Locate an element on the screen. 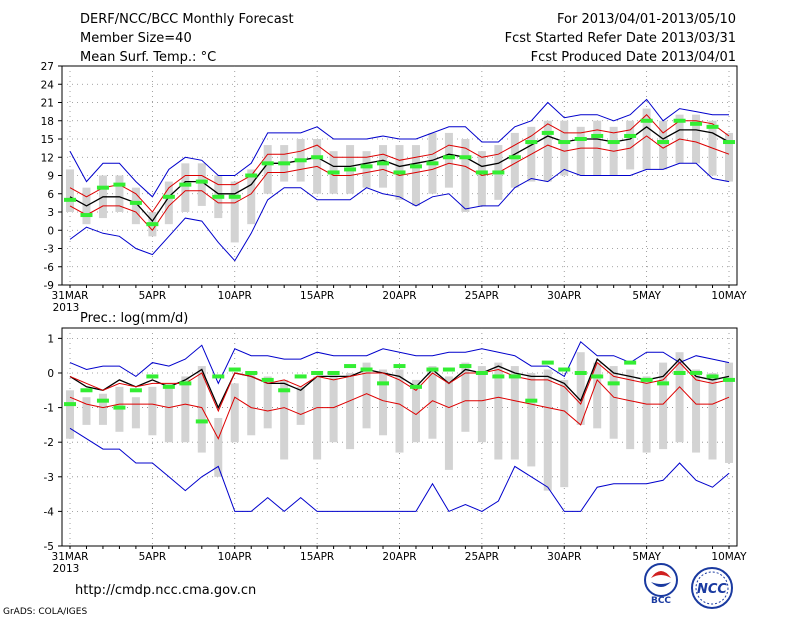  x-tick-label: 15APR is located at coordinates (317, 296).